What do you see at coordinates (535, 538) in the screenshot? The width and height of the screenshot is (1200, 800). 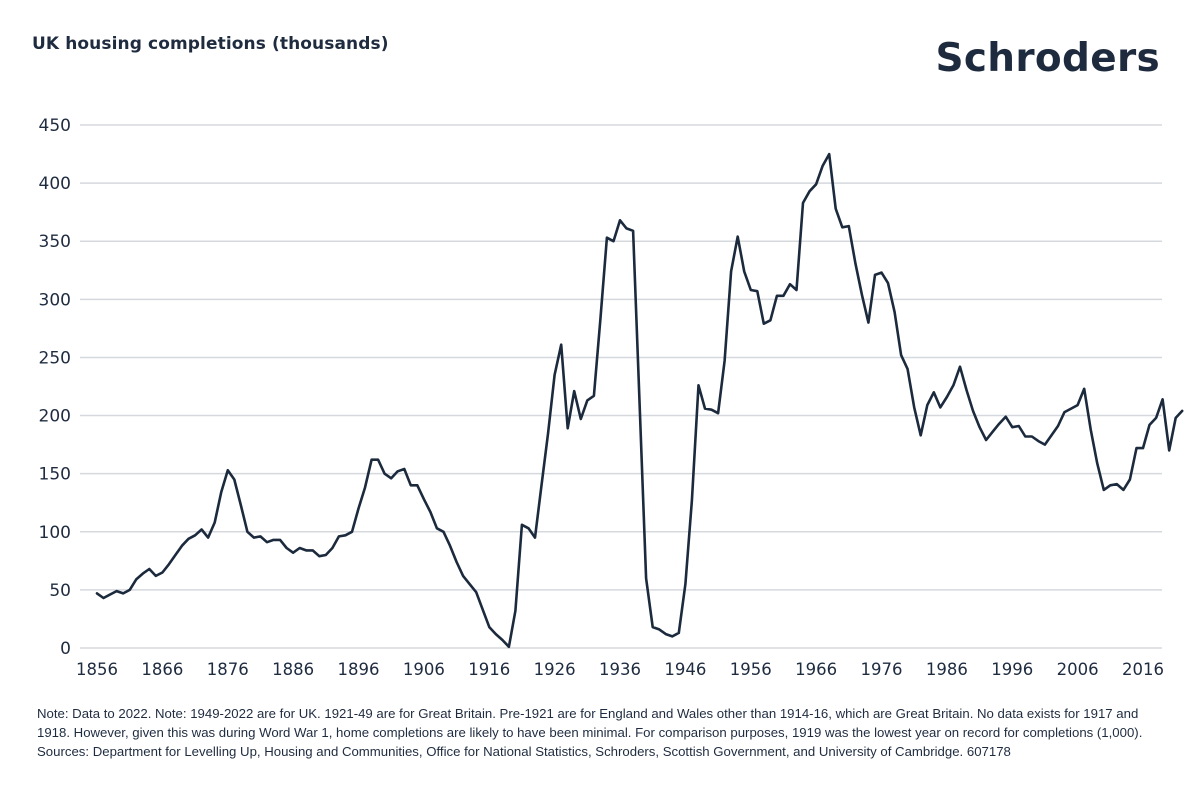 I see `data-point-1923` at bounding box center [535, 538].